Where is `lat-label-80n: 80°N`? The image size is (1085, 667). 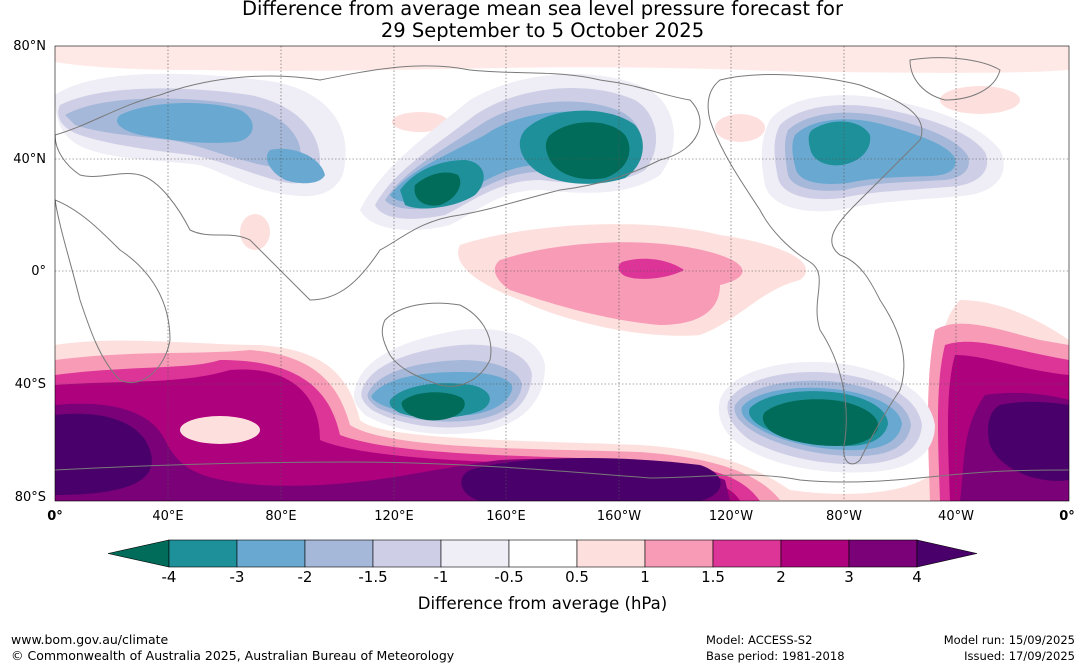 lat-label-80n: 80°N is located at coordinates (29, 46).